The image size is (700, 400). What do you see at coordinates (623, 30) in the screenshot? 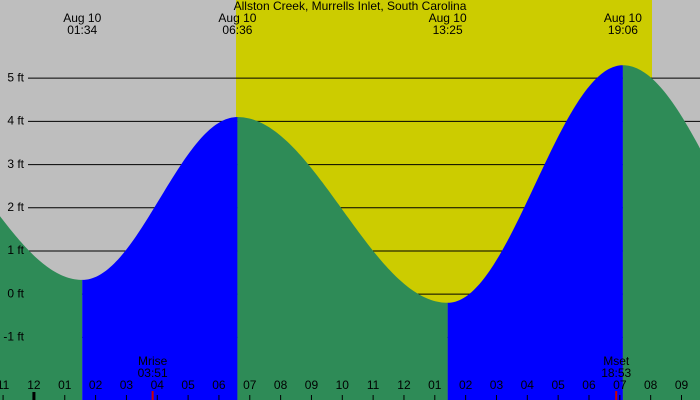
I see `extreme-time: 19:06` at bounding box center [623, 30].